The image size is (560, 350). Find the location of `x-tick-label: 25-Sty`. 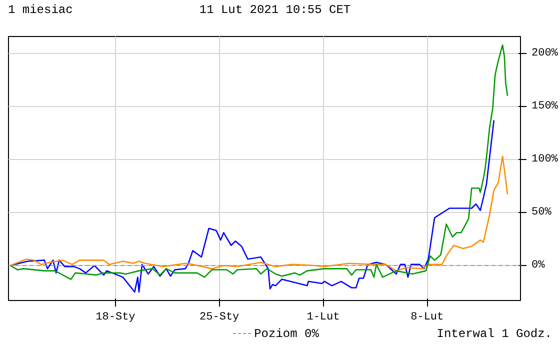

x-tick-label: 25-Sty is located at coordinates (220, 318).